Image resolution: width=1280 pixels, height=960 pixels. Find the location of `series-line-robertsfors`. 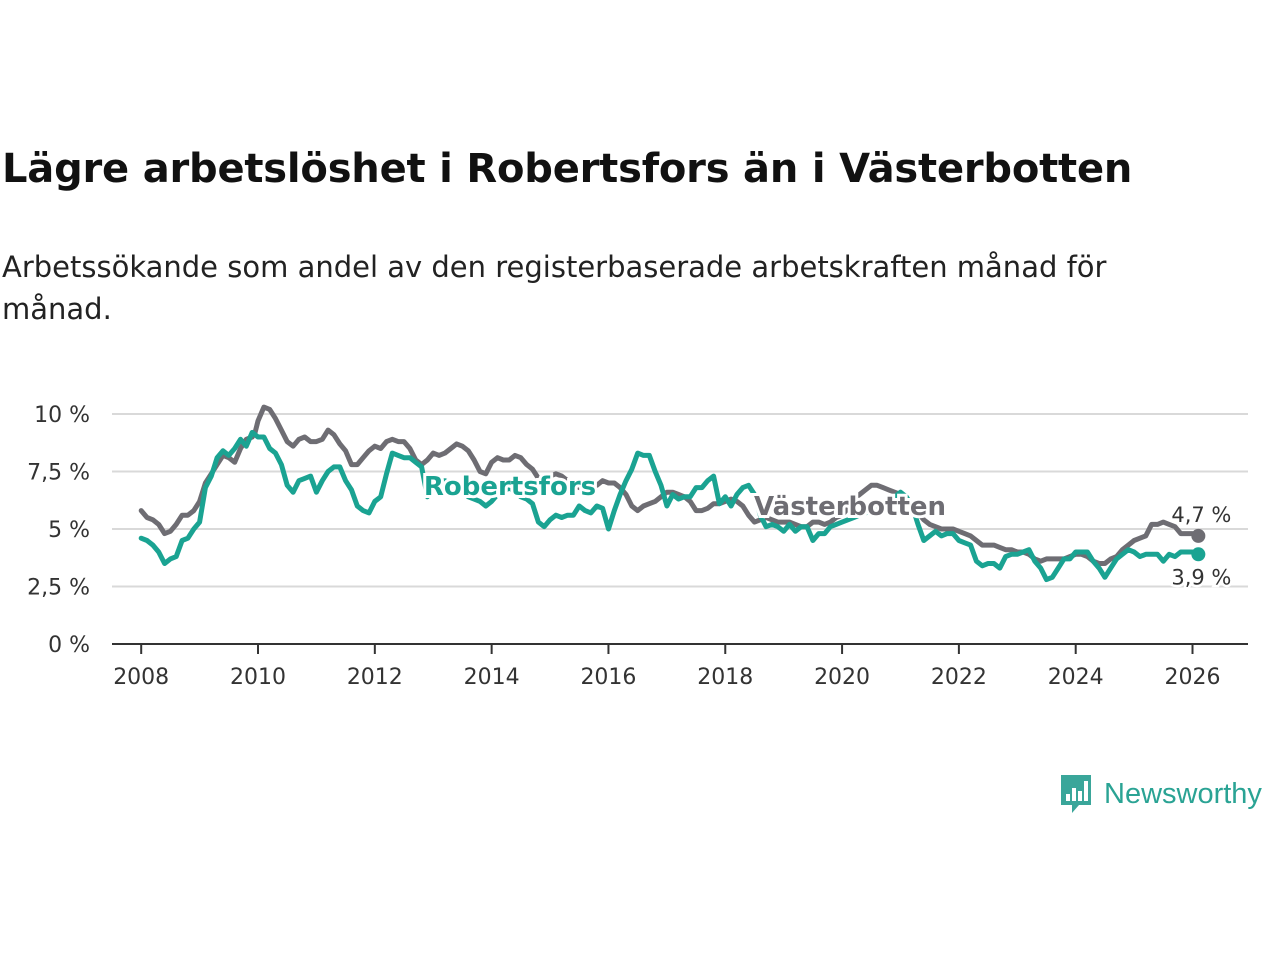

series-line-robertsfors is located at coordinates (669, 506).